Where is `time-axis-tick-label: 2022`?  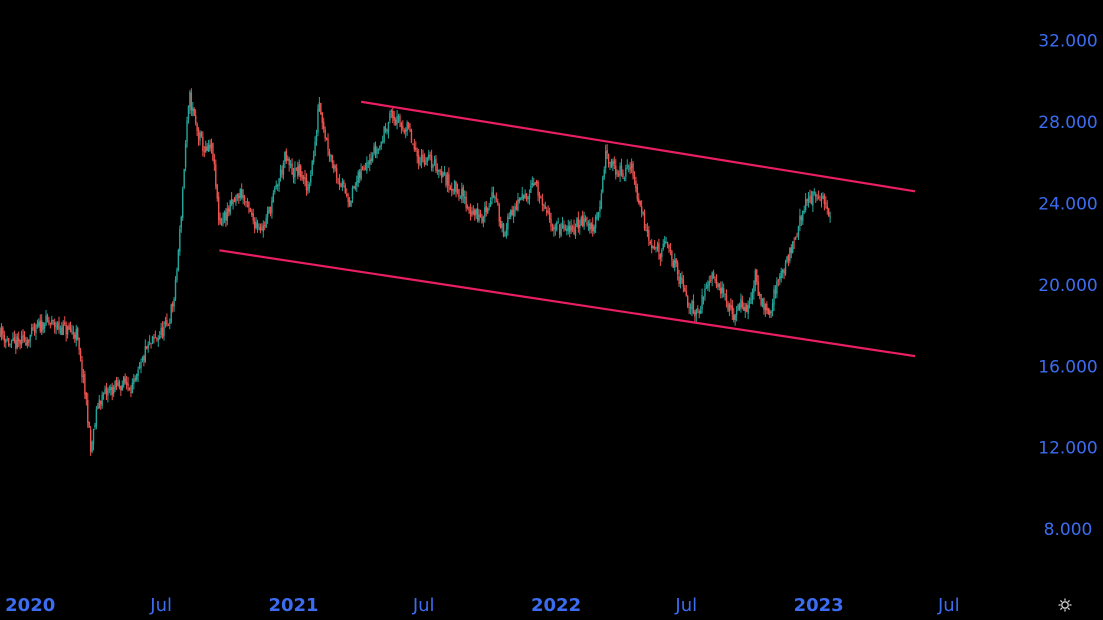
time-axis-tick-label: 2022 is located at coordinates (556, 605).